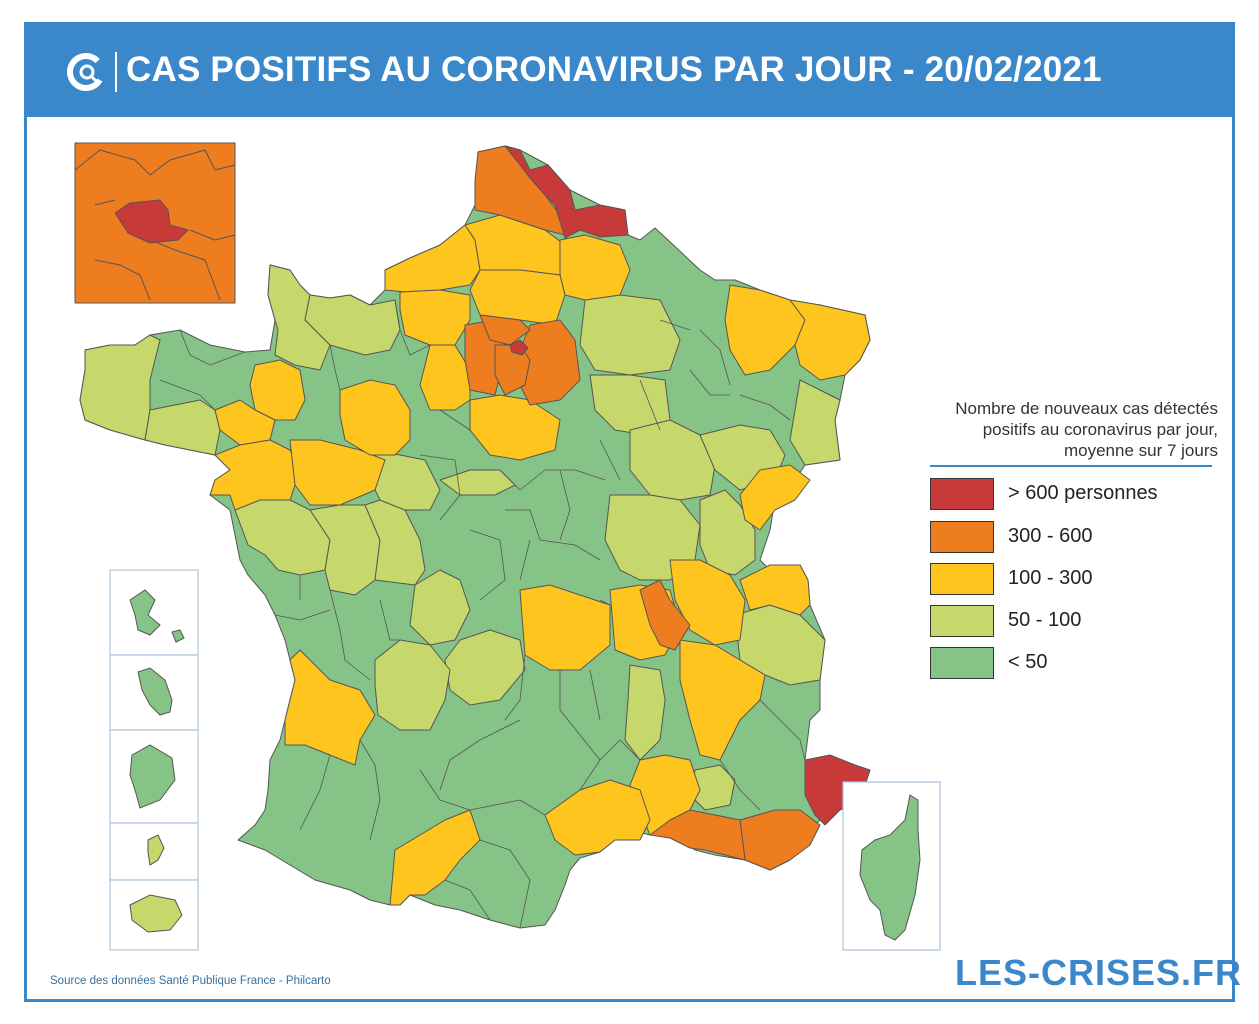 The width and height of the screenshot is (1259, 1024). What do you see at coordinates (815, 422) in the screenshot?
I see `dept-vosges-sud` at bounding box center [815, 422].